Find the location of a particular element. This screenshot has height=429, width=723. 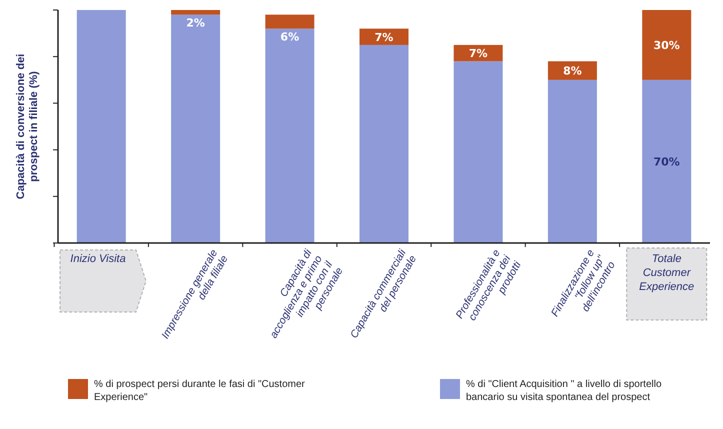

y-axis-title: Capacità di conversione dei prospect in filiale (%) is located at coordinates (27, 127).